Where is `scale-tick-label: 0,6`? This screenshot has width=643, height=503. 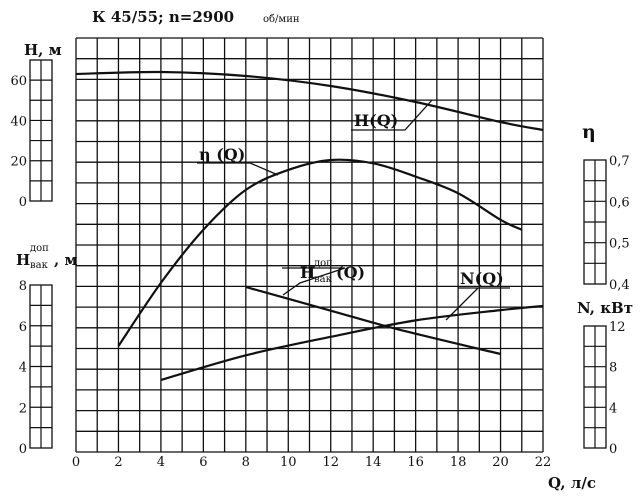 scale-tick-label: 0,6 is located at coordinates (619, 202).